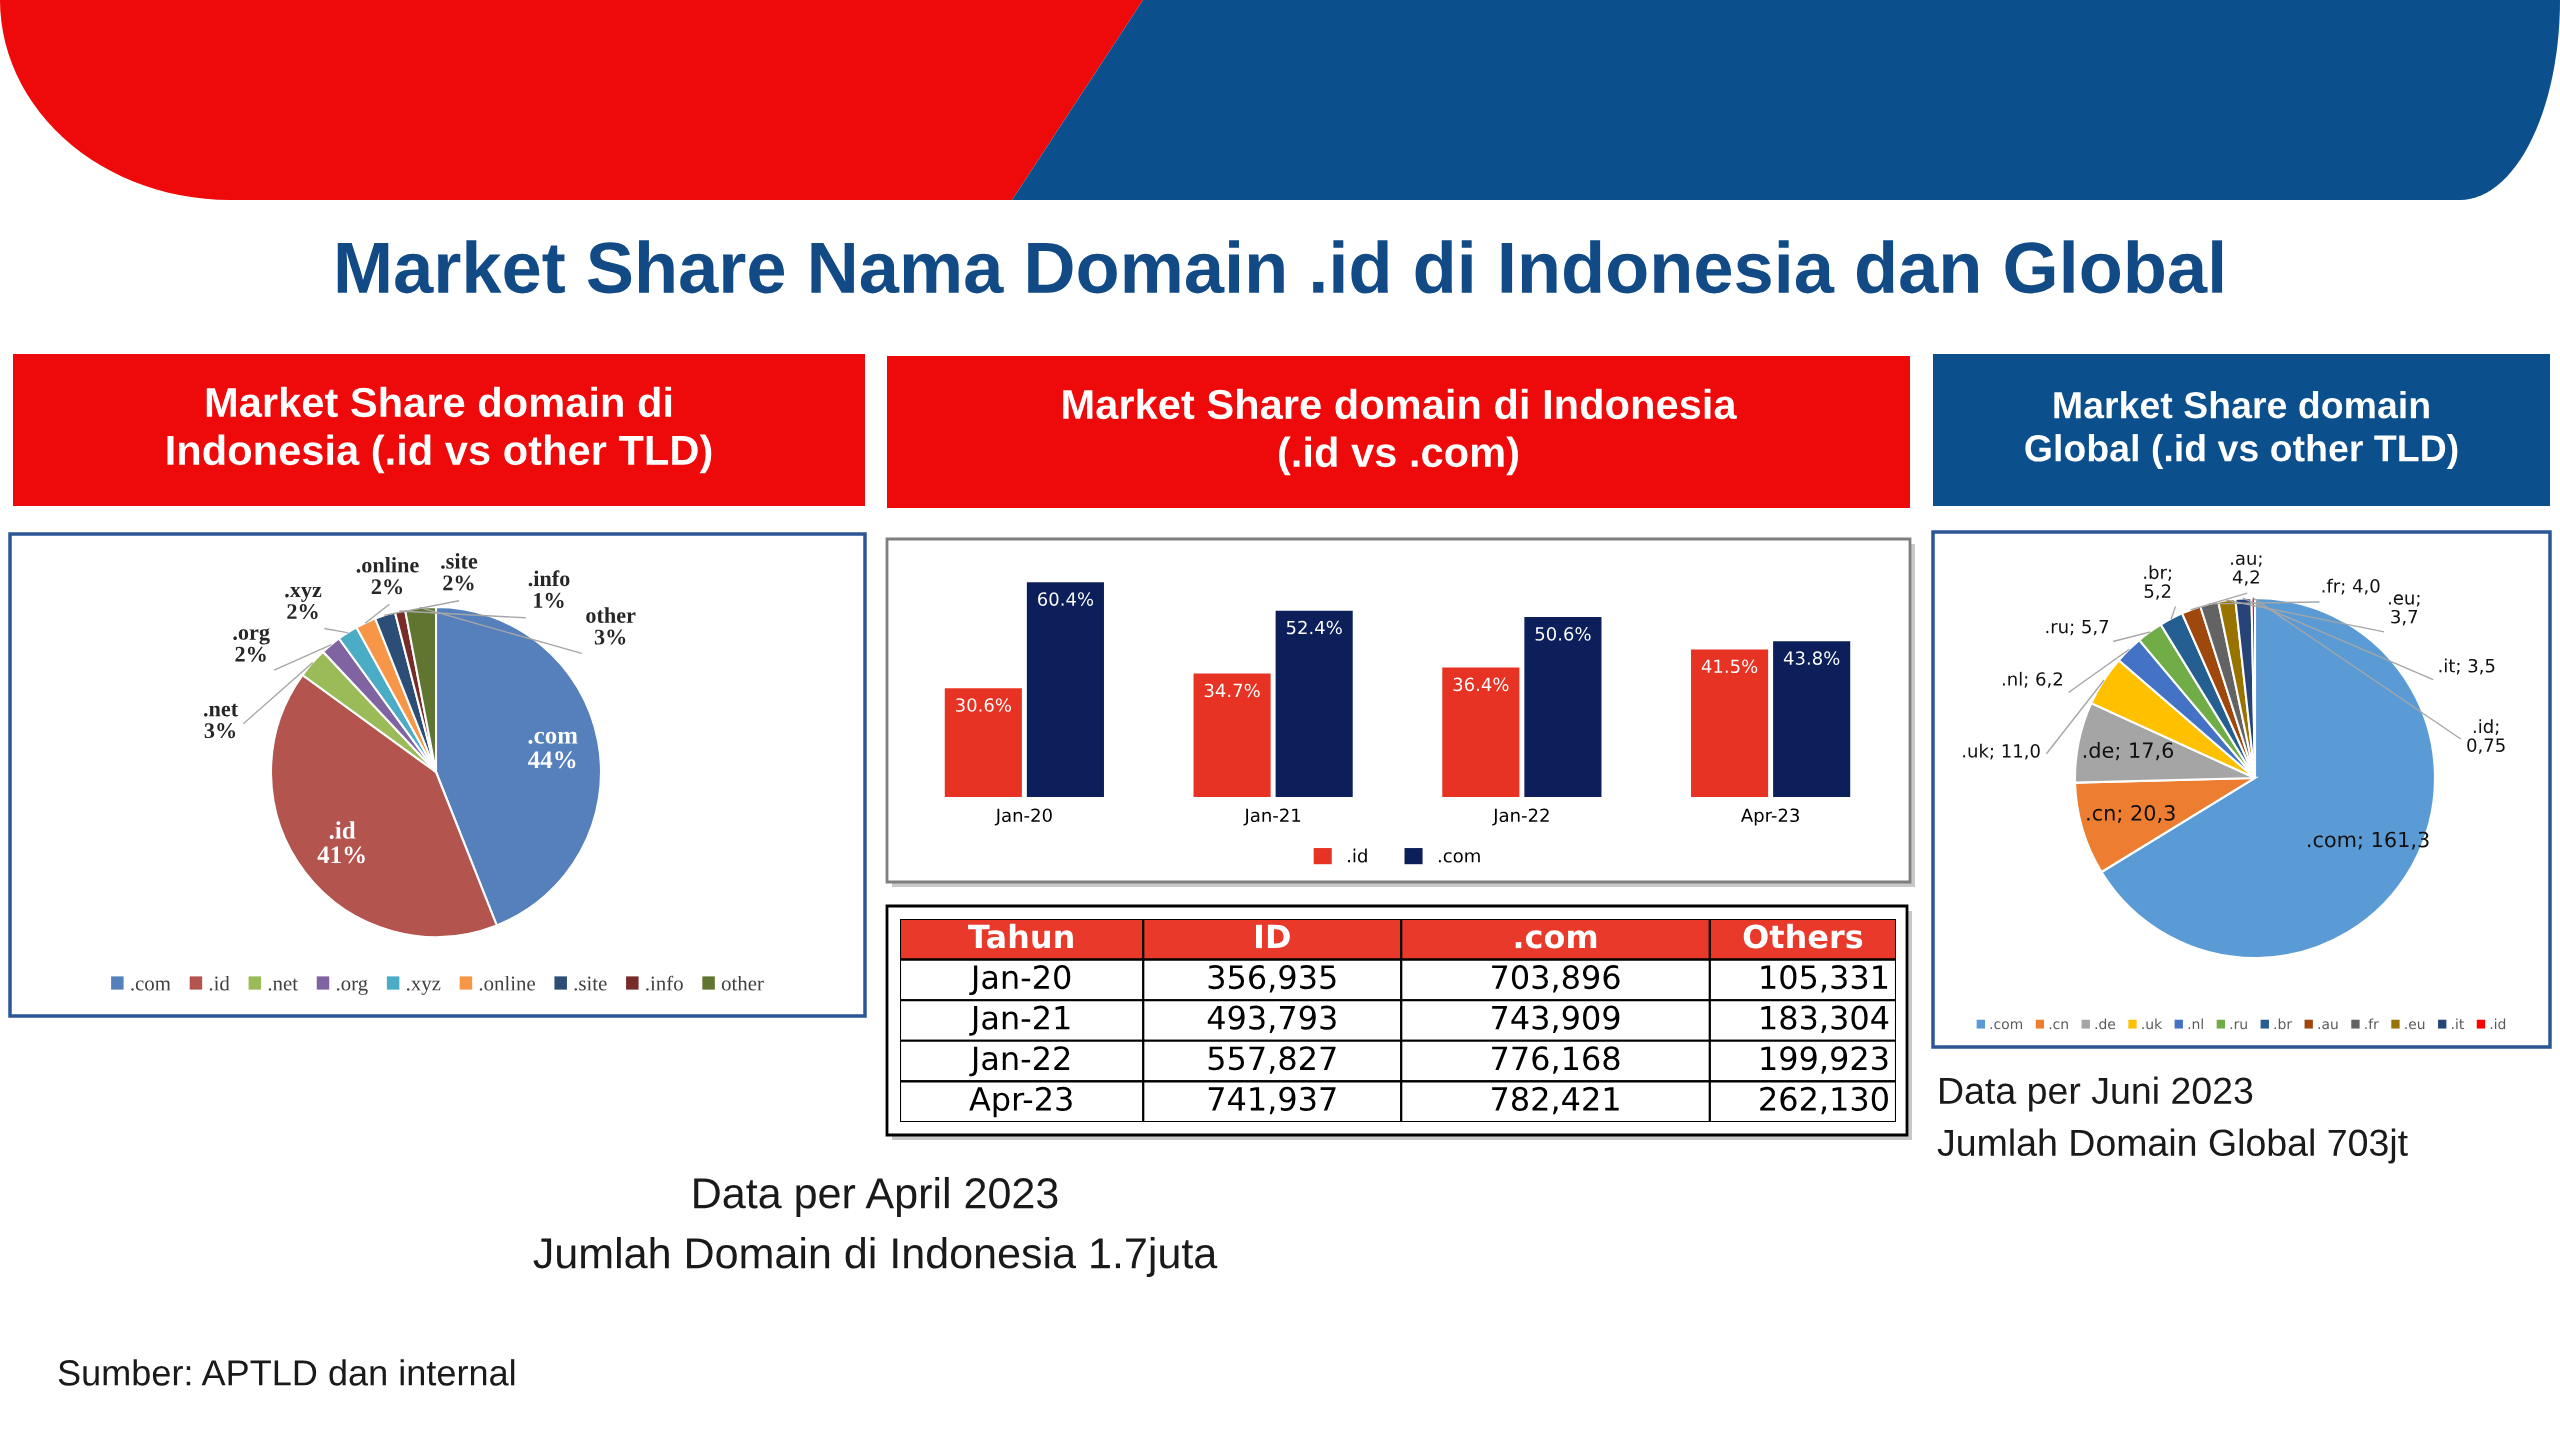  I want to click on legend-label: .br, so click(2283, 1024).